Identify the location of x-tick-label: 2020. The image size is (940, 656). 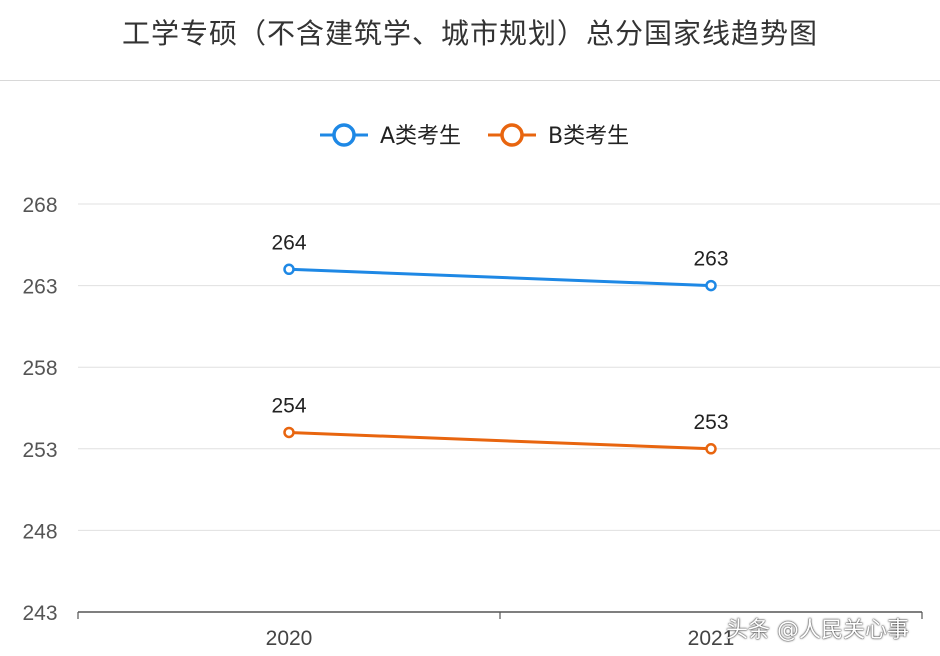
(289, 638).